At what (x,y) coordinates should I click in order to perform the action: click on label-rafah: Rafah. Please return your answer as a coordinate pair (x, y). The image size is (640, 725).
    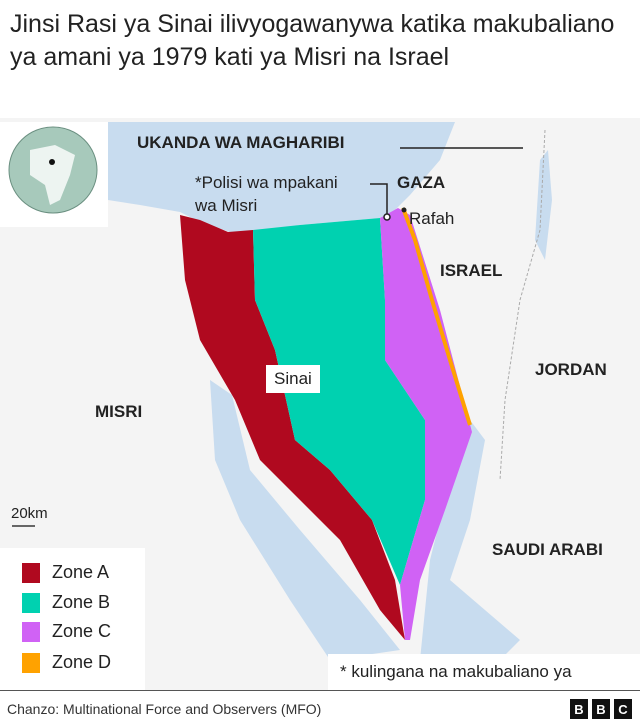
    Looking at the image, I should click on (432, 218).